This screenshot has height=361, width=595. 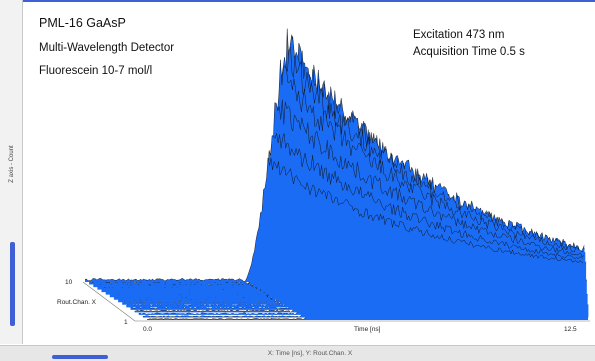 I want to click on excitation-annotation: Excitation 473 nm, so click(x=459, y=35).